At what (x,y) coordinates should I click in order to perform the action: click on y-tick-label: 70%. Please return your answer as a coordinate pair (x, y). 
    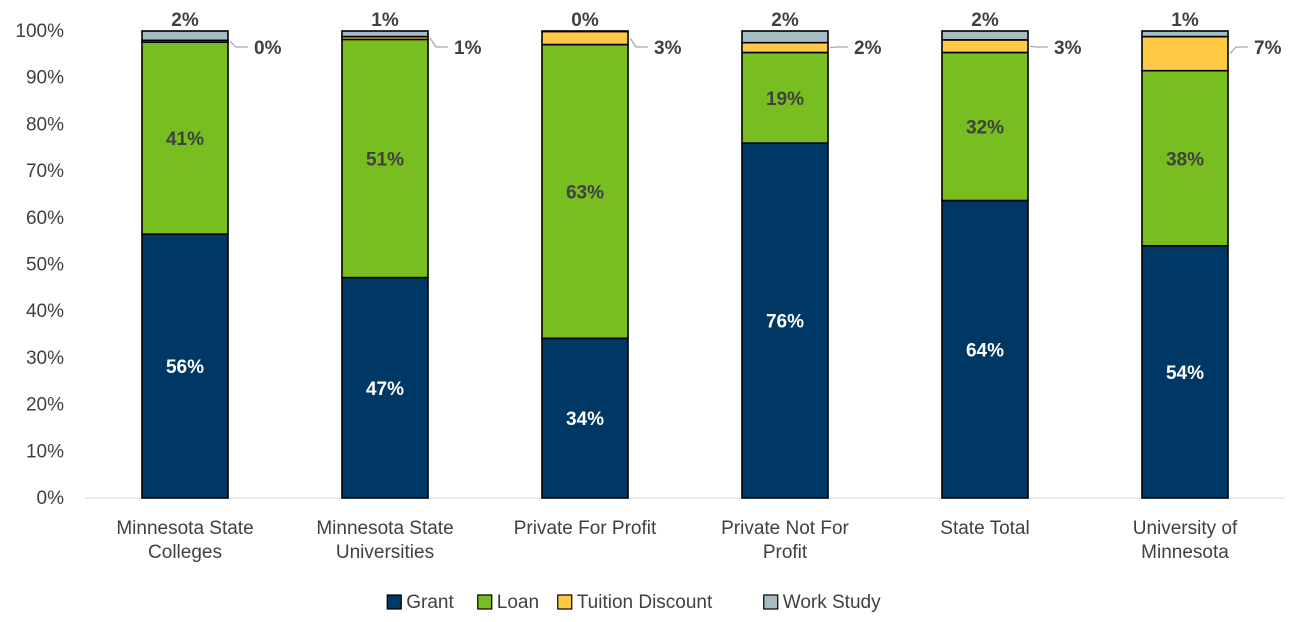
    Looking at the image, I should click on (45, 171).